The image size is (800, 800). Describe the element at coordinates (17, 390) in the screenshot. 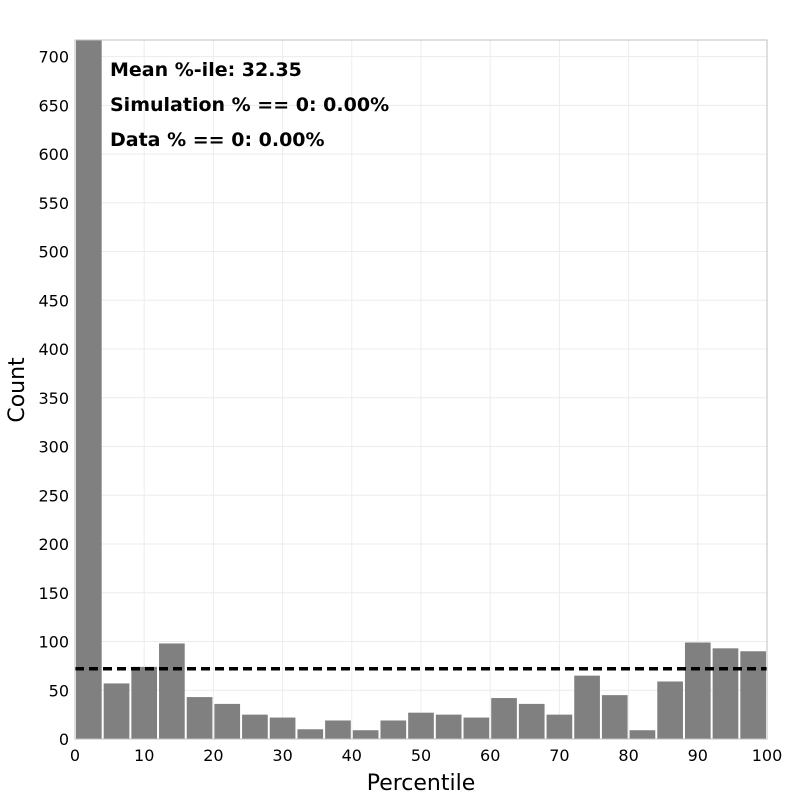

I see `y-axis-label: Count` at that location.